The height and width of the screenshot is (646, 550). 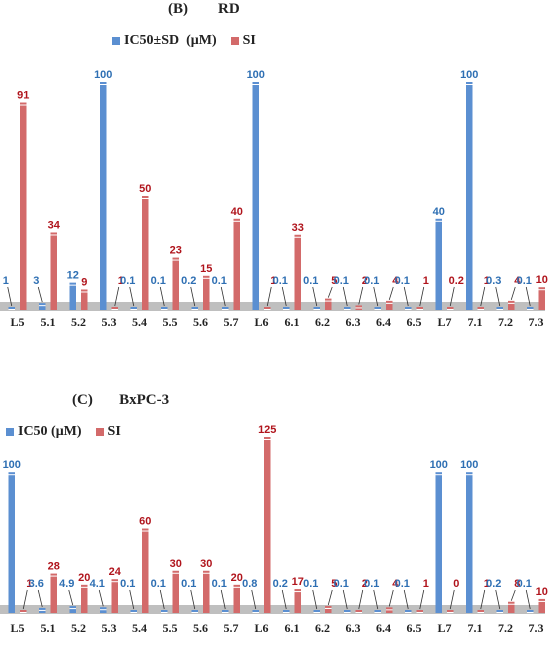 What do you see at coordinates (456, 281) in the screenshot?
I see `data-label-si: 0.2` at bounding box center [456, 281].